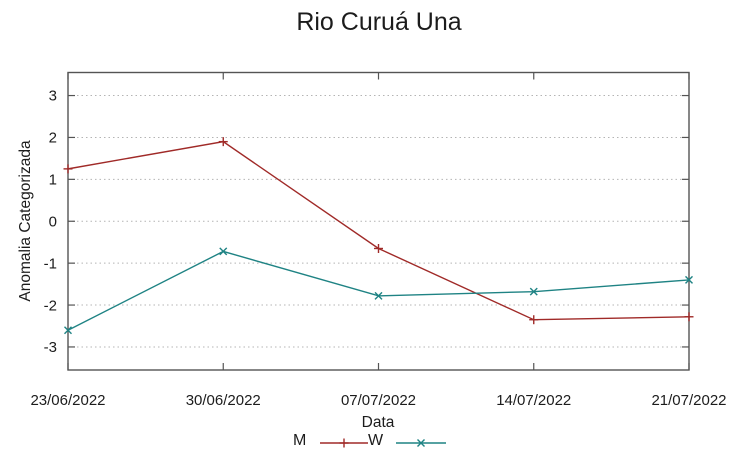  What do you see at coordinates (378, 400) in the screenshot?
I see `x-tick-label: 07/07/2022` at bounding box center [378, 400].